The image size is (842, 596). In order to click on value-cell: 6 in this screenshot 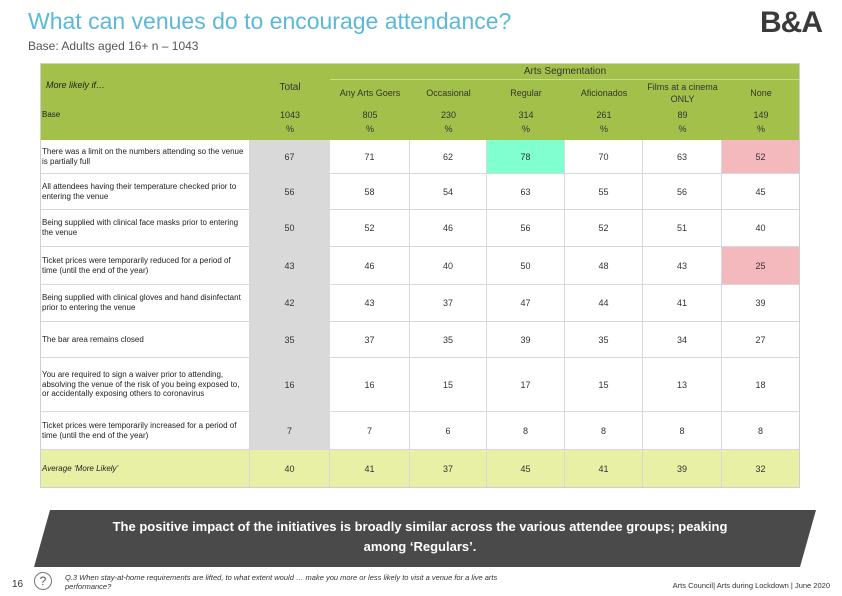, I will do `click(448, 431)`.